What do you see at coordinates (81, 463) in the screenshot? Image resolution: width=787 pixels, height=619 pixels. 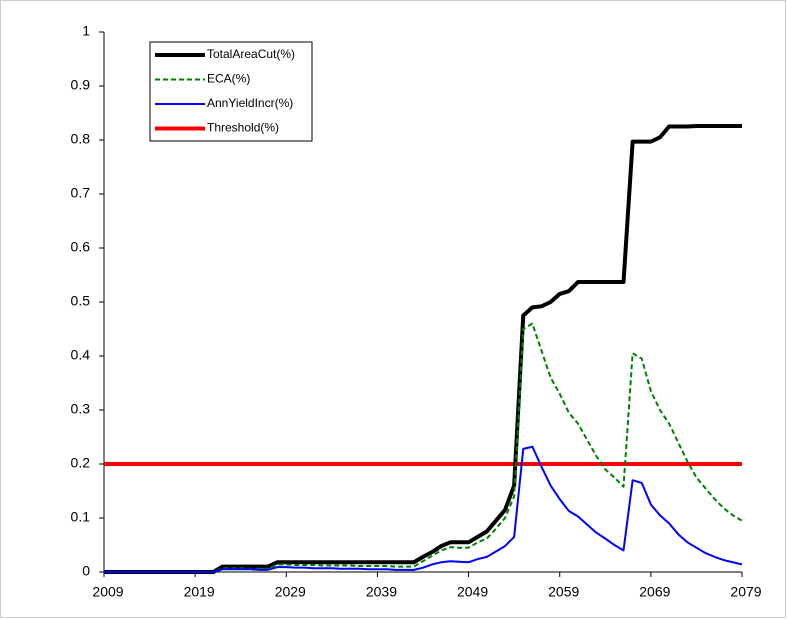 I see `y-tick-label: 0.2` at bounding box center [81, 463].